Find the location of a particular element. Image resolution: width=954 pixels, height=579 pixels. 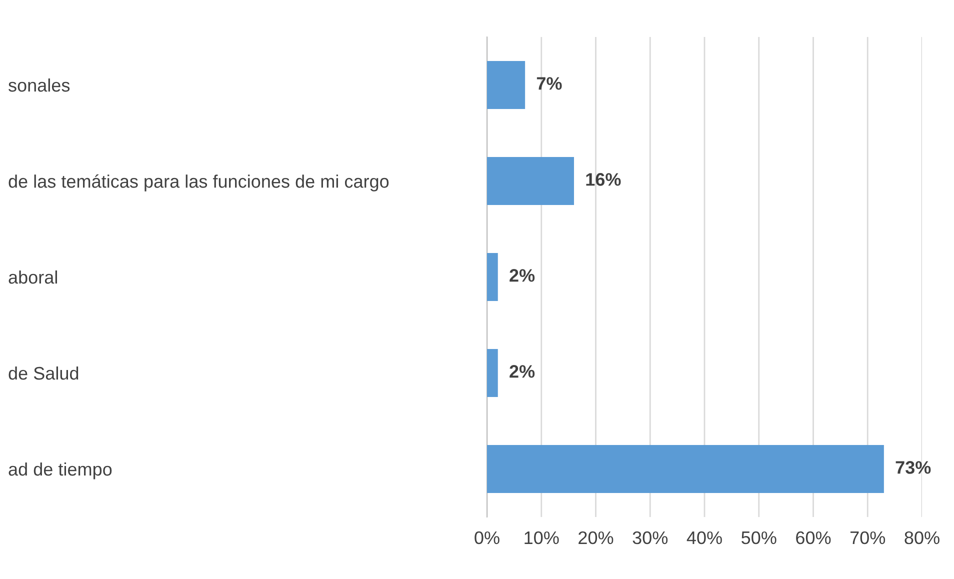

x-tick-label: 50% is located at coordinates (759, 537).